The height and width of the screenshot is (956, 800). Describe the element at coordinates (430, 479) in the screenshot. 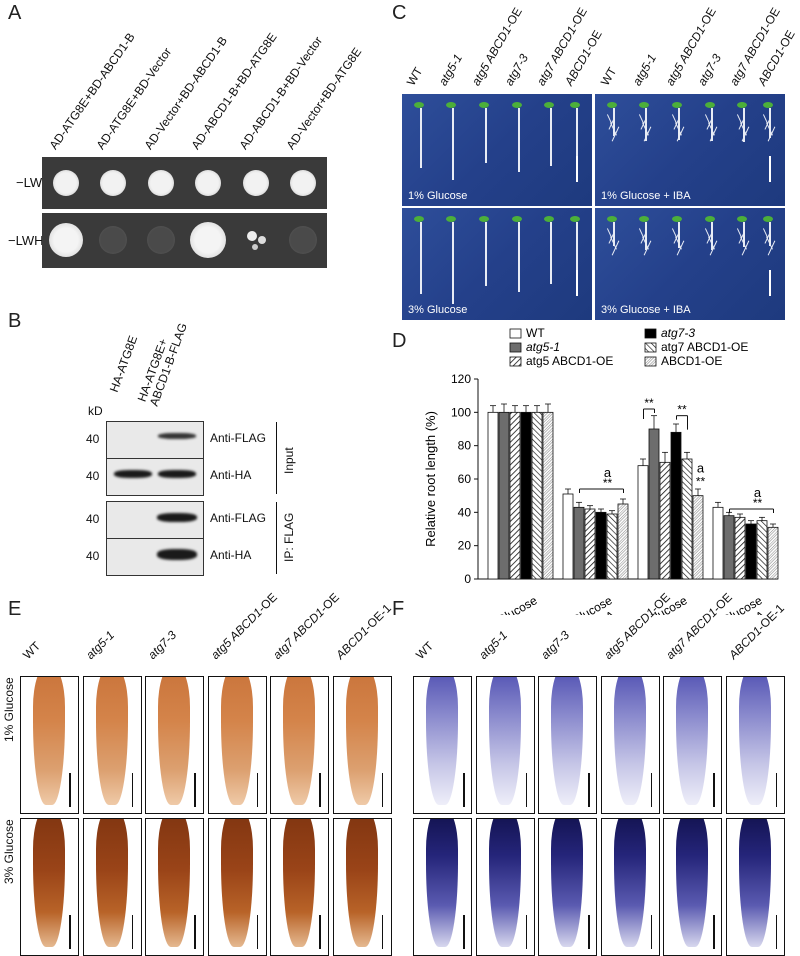

I see `y-axis-label: Relative root length (%)` at that location.